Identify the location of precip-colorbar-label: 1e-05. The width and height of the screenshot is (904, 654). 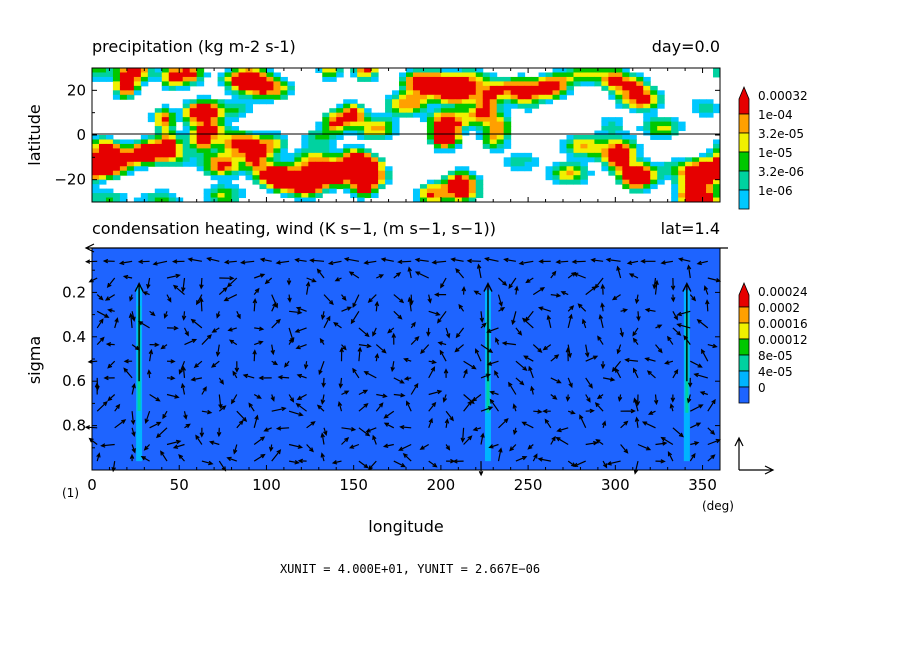
(775, 153).